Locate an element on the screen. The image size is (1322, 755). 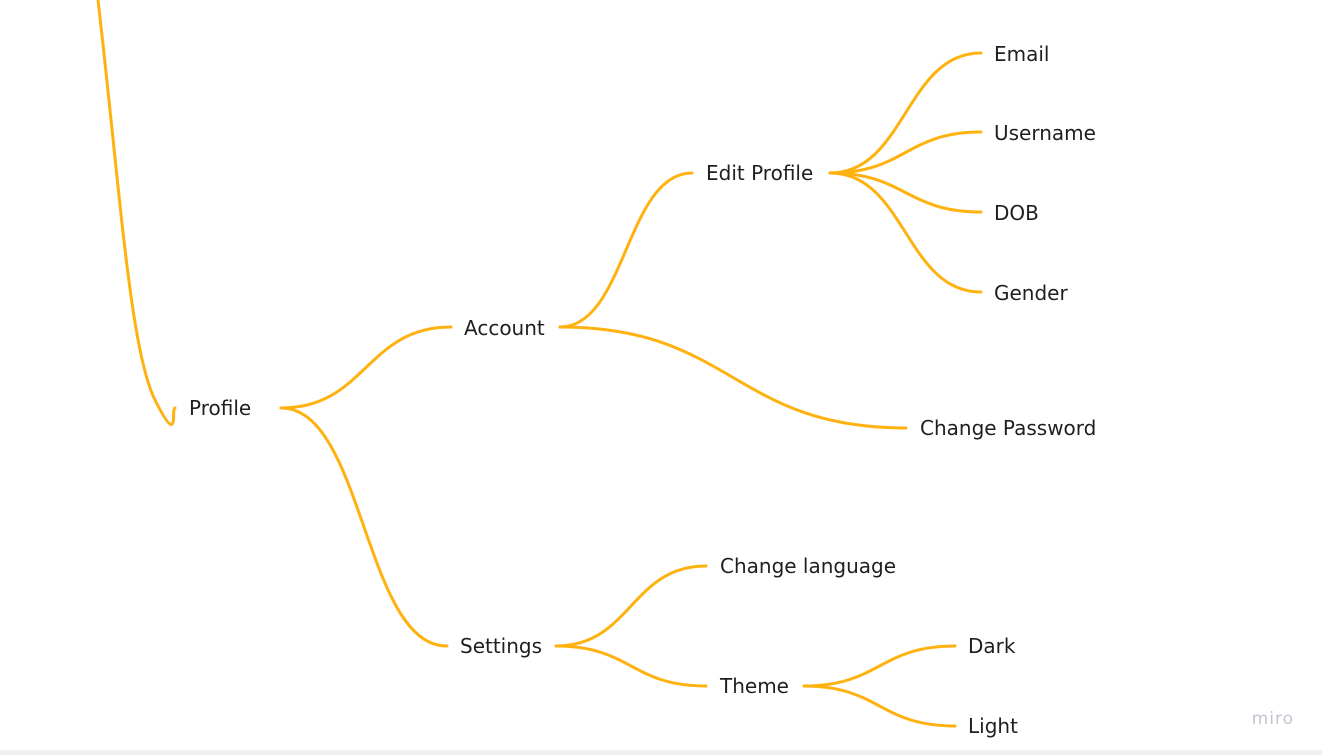
edge-theme-to-light is located at coordinates (879, 706).